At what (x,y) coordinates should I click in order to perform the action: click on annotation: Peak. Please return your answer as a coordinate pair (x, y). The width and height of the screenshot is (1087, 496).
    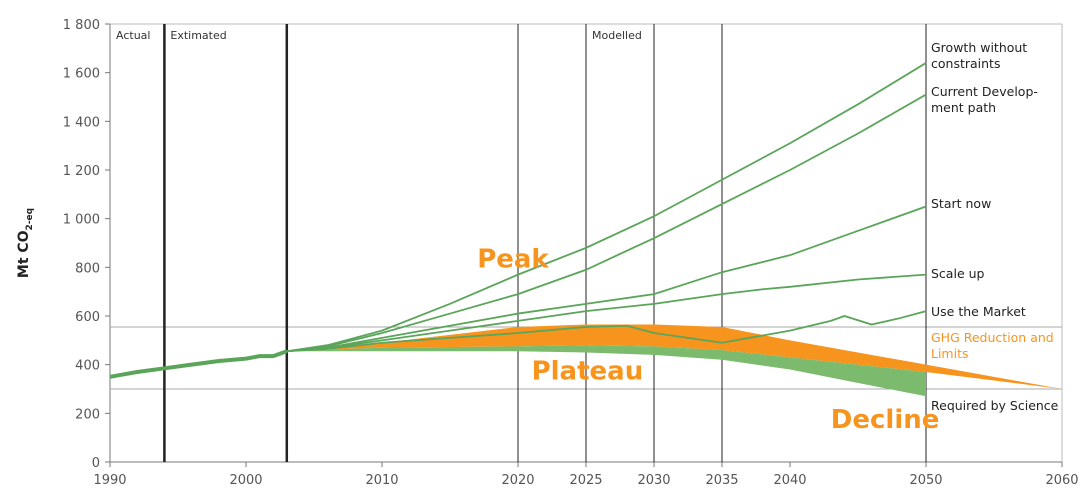
    Looking at the image, I should click on (513, 259).